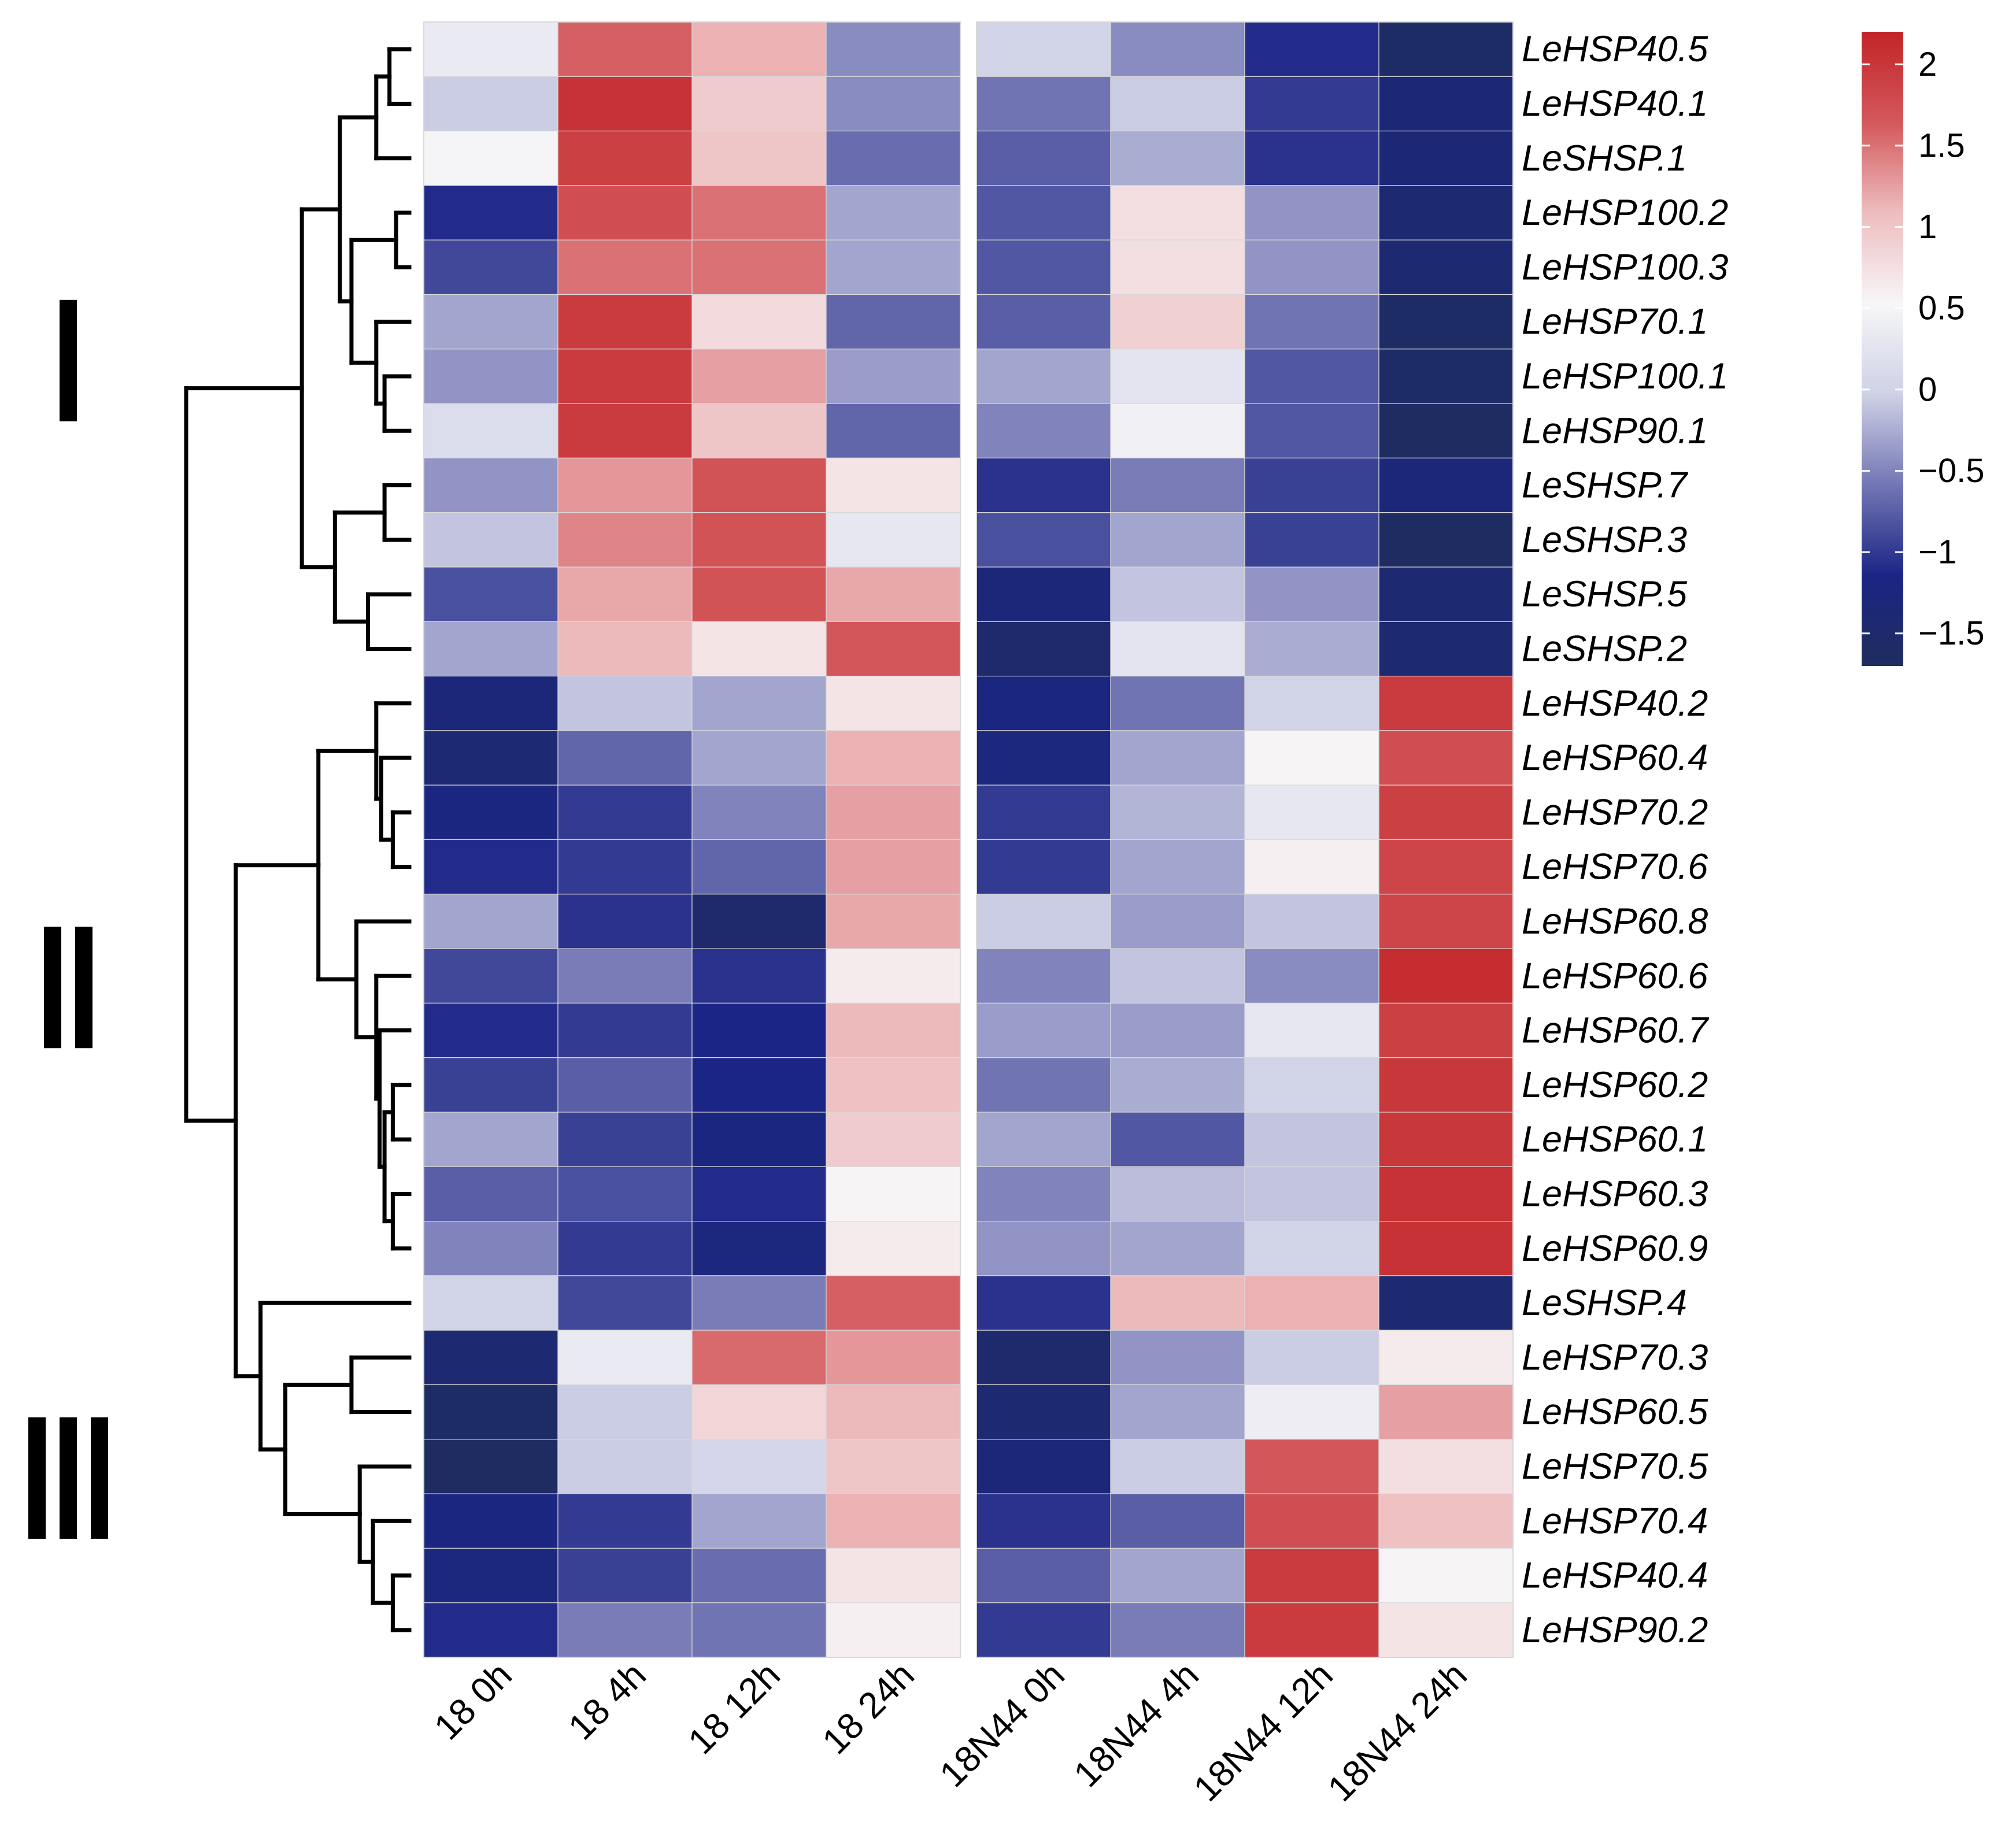 The image size is (2016, 1844). I want to click on row-label: LeSHSP.4, so click(1604, 1303).